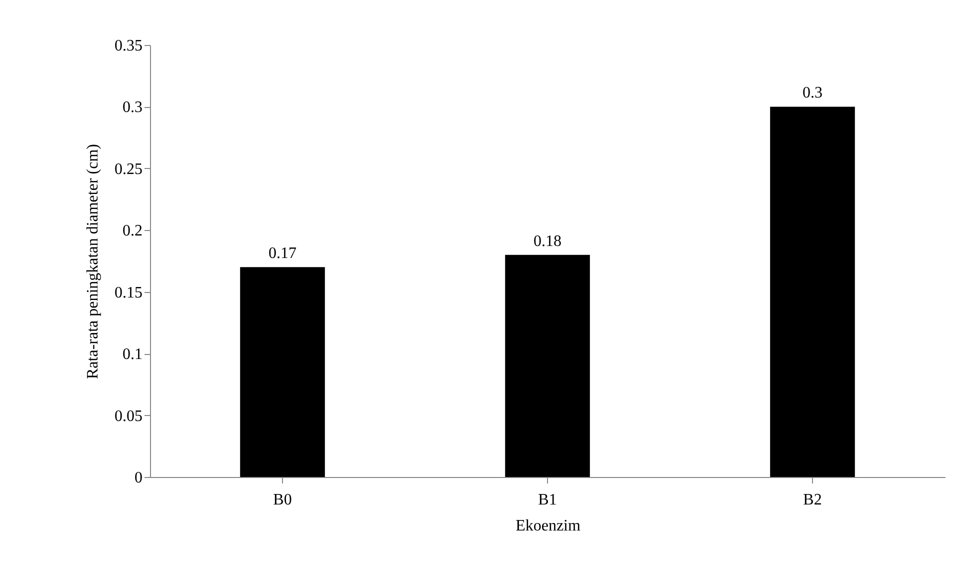 Image resolution: width=960 pixels, height=583 pixels. I want to click on x-tick-label: B0, so click(282, 500).